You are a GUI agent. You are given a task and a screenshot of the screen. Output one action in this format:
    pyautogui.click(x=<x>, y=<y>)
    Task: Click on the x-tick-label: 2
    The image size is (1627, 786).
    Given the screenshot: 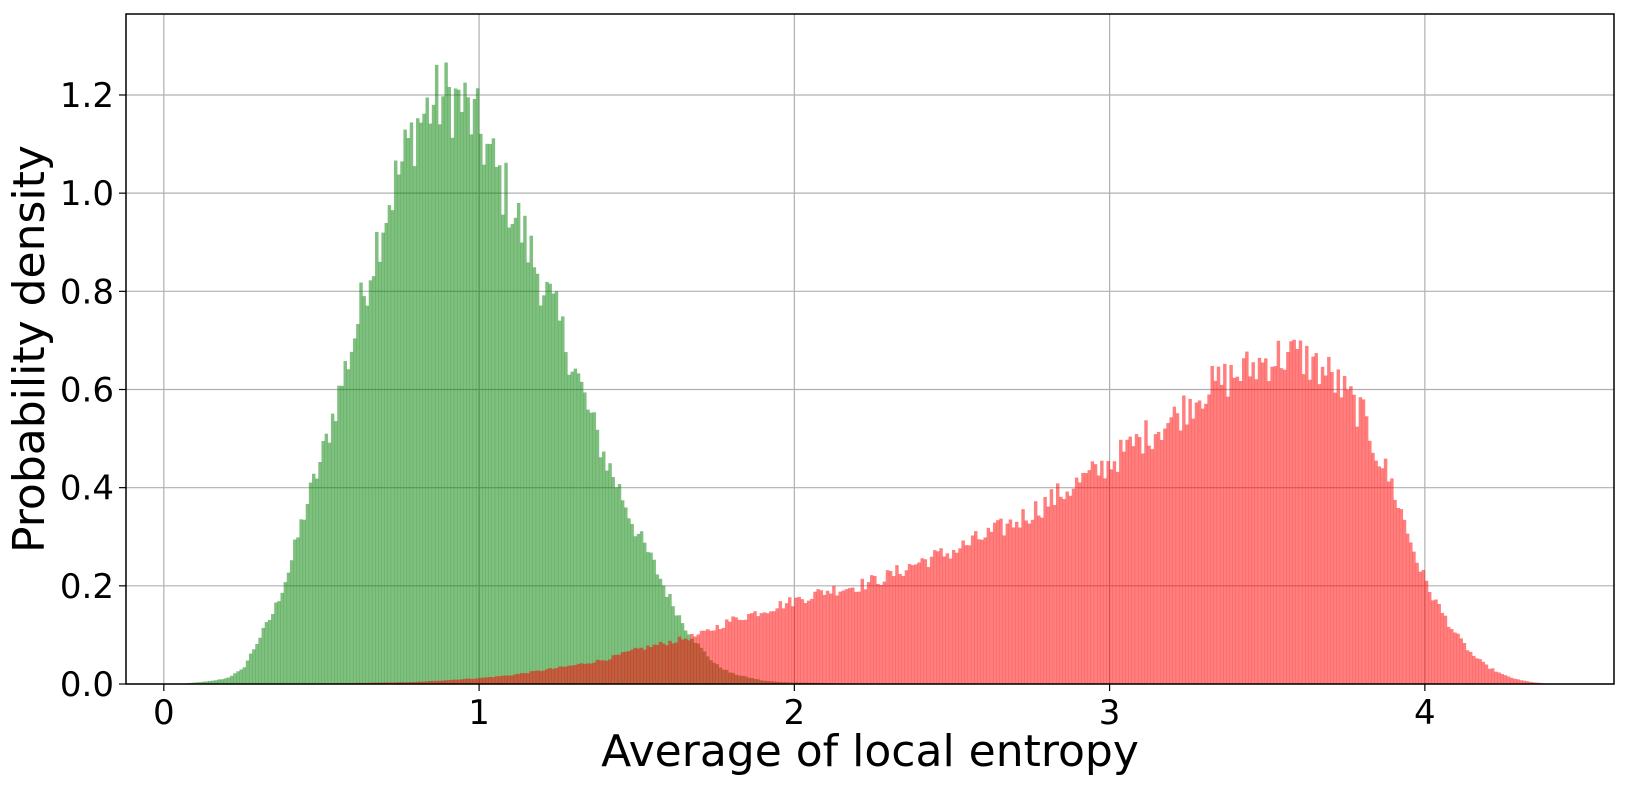 What is the action you would take?
    pyautogui.click(x=795, y=713)
    